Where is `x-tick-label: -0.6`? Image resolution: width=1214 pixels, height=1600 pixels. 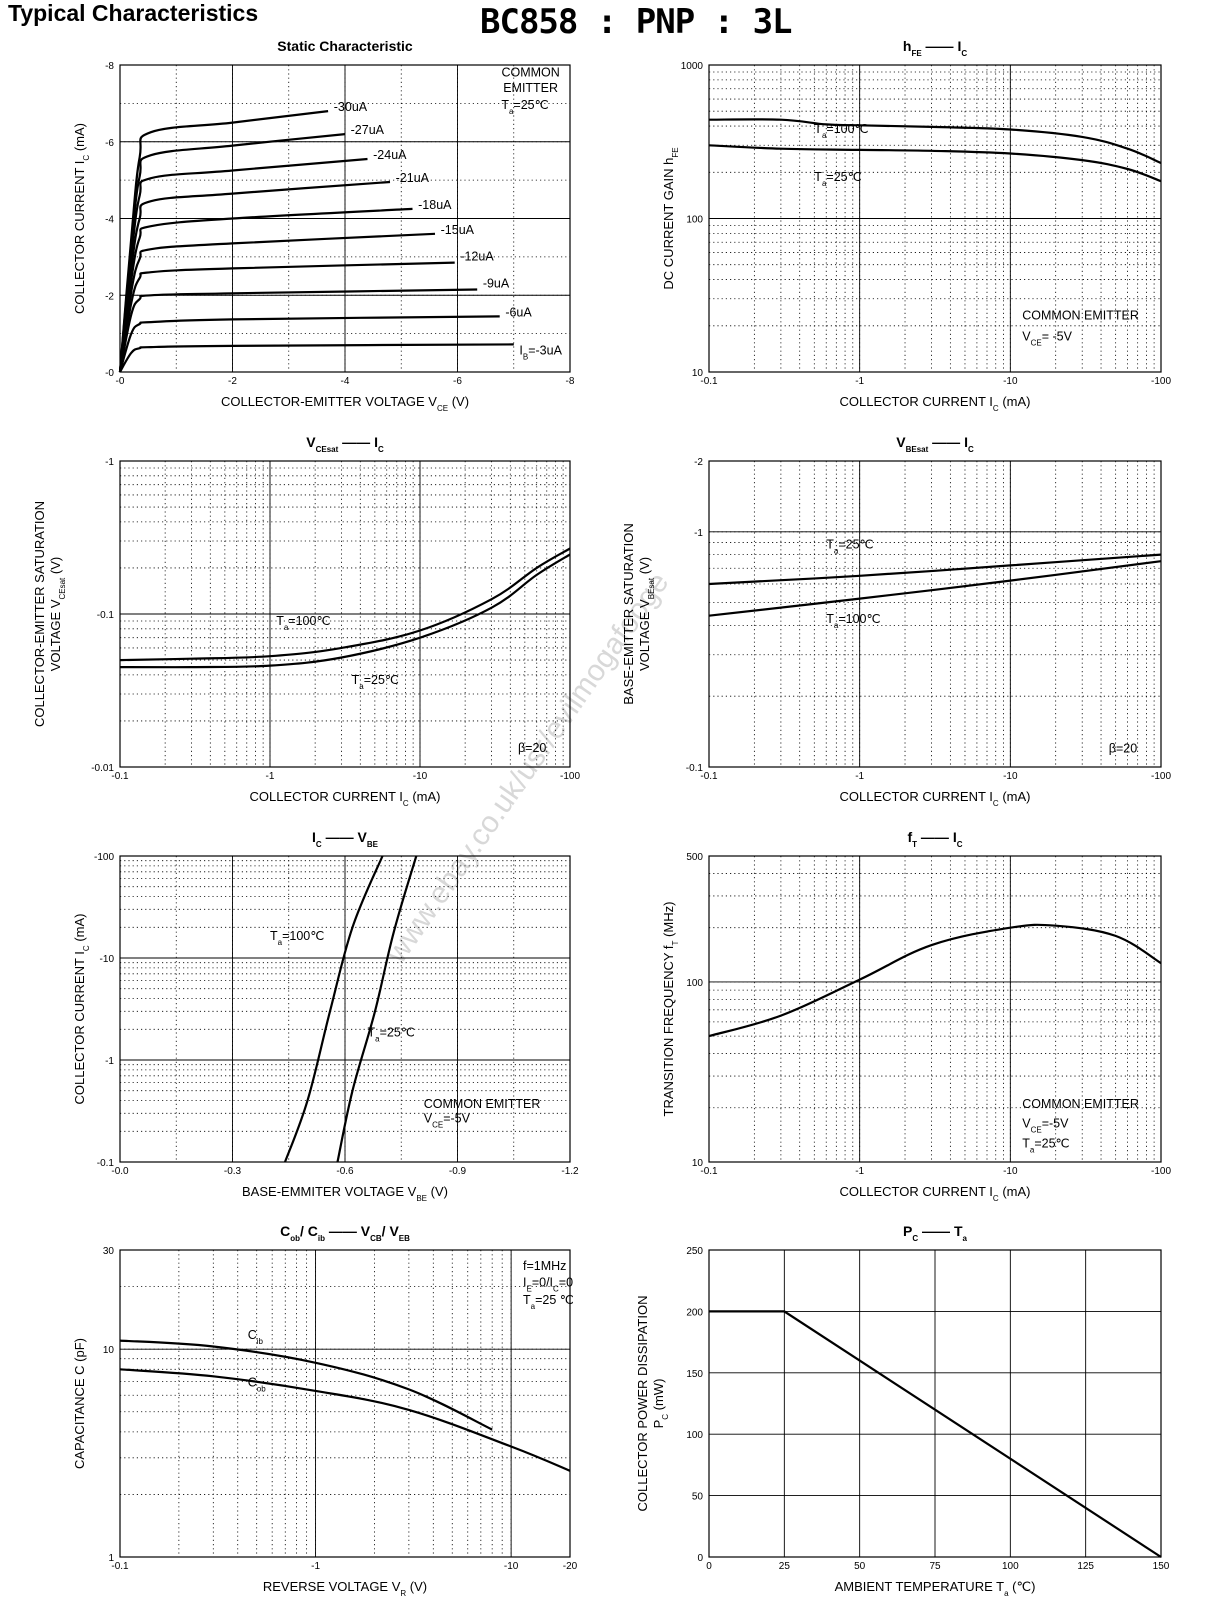
x-tick-label: -0.6 is located at coordinates (345, 1171).